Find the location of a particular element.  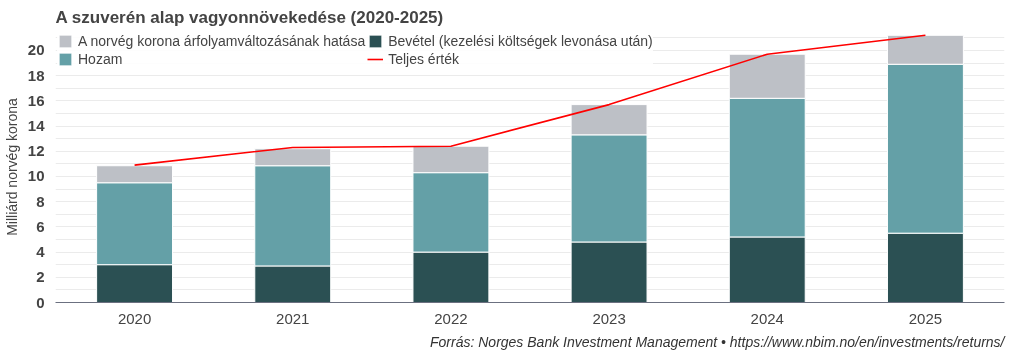

y-tick-label: 4 is located at coordinates (41, 252).